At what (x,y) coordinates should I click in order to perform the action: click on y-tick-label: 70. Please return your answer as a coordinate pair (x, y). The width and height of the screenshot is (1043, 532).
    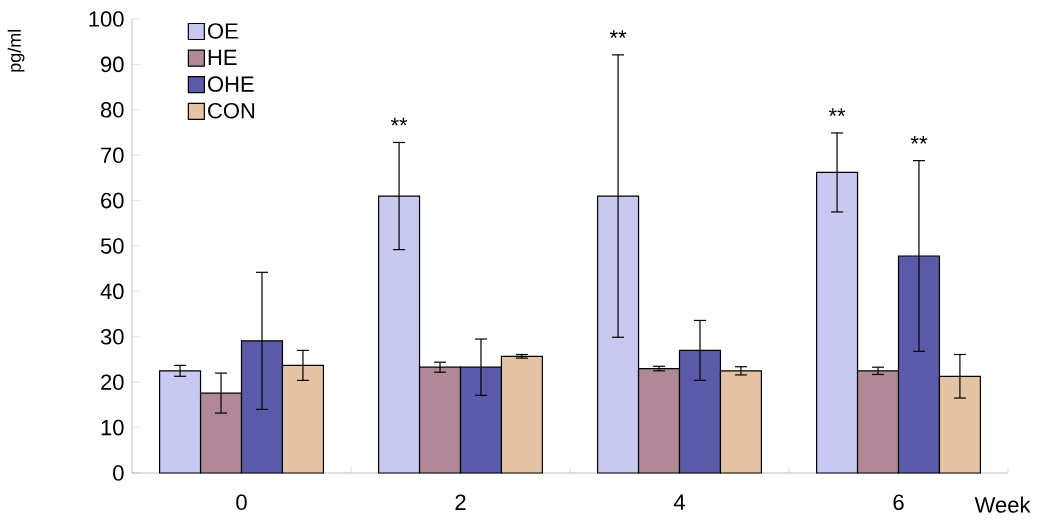
    Looking at the image, I should click on (112, 155).